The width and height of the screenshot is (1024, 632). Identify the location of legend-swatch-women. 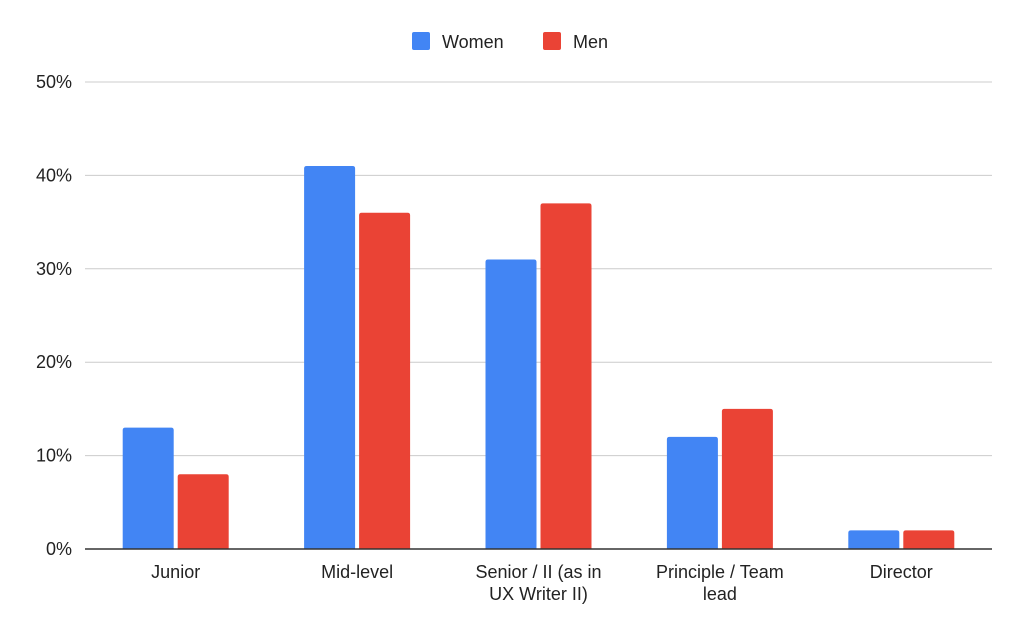
(421, 41).